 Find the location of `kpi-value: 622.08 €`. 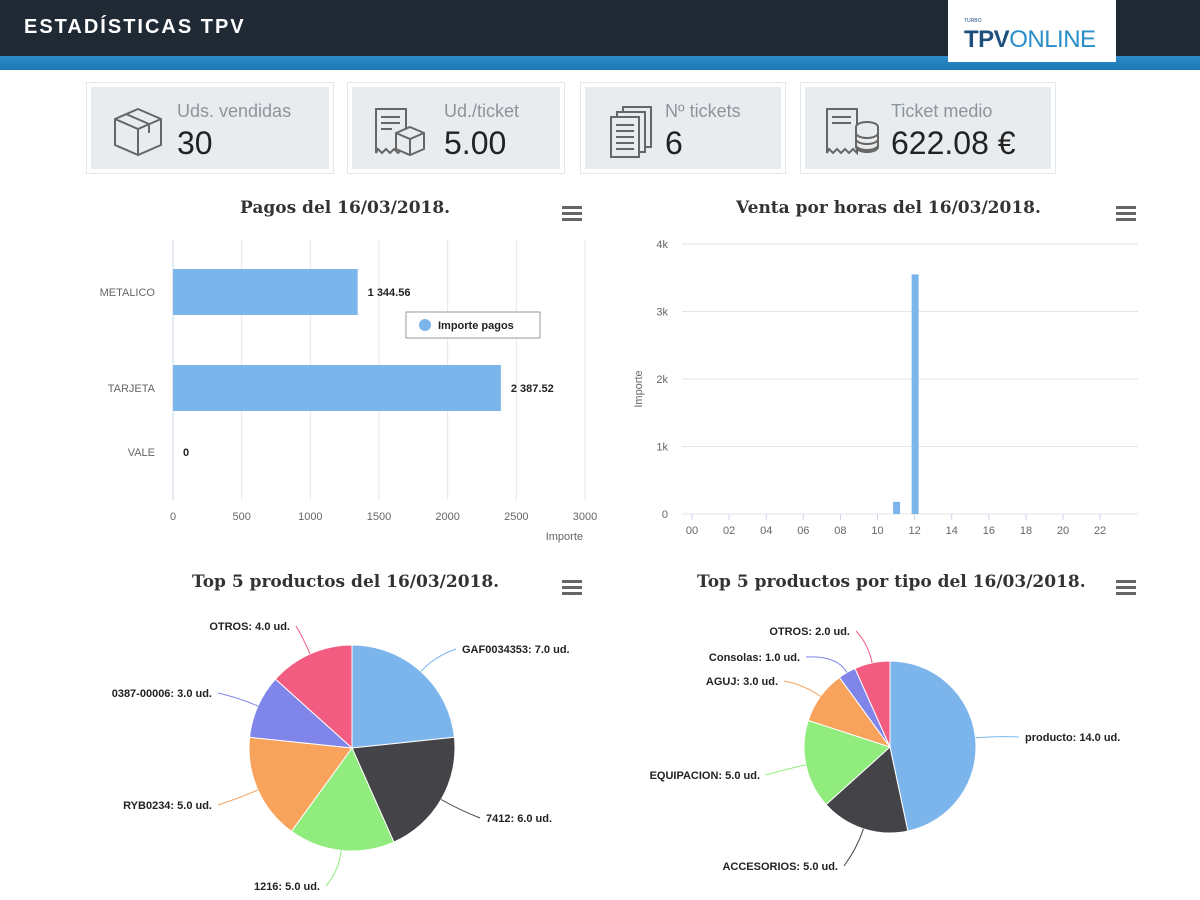

kpi-value: 622.08 € is located at coordinates (953, 143).